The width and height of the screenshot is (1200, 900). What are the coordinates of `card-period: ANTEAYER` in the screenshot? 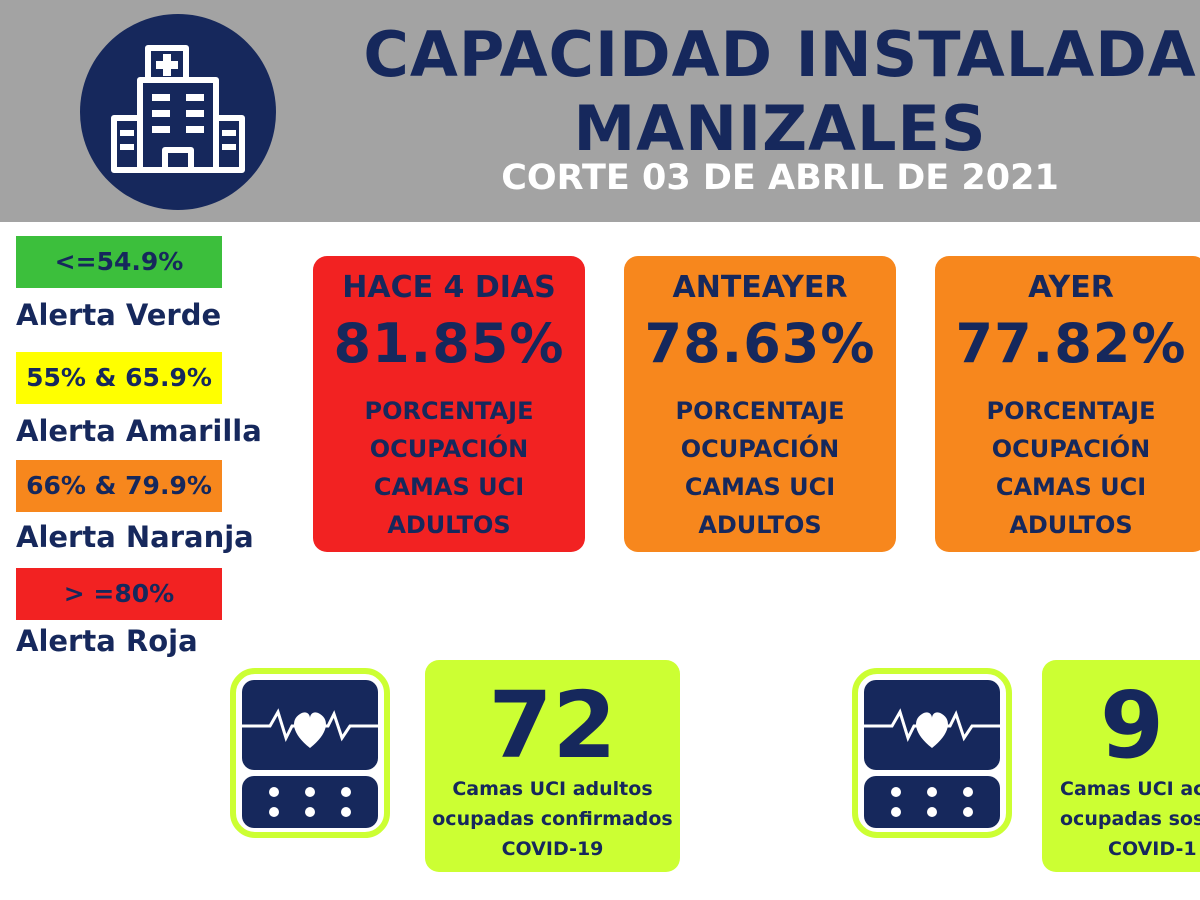 It's located at (760, 287).